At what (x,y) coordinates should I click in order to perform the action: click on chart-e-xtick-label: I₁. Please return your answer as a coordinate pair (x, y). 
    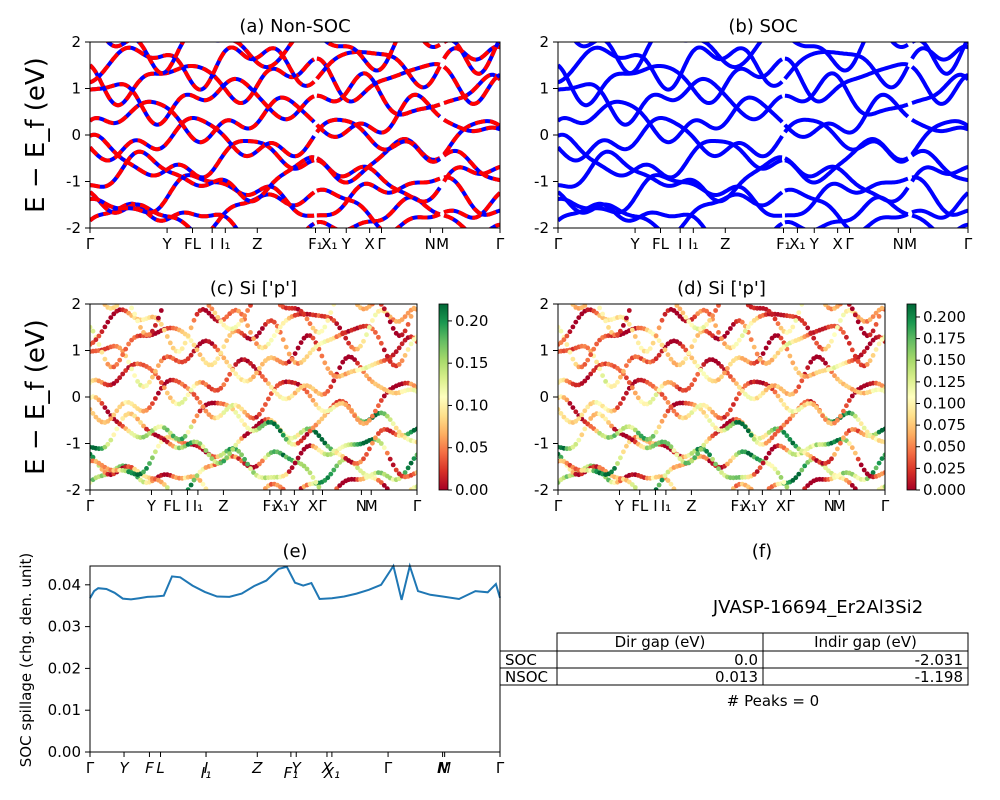
    Looking at the image, I should click on (206, 773).